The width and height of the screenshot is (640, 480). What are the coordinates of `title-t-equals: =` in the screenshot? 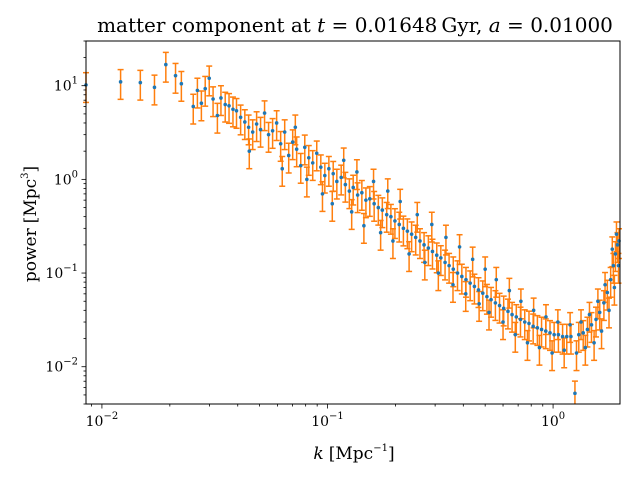 It's located at (339, 25).